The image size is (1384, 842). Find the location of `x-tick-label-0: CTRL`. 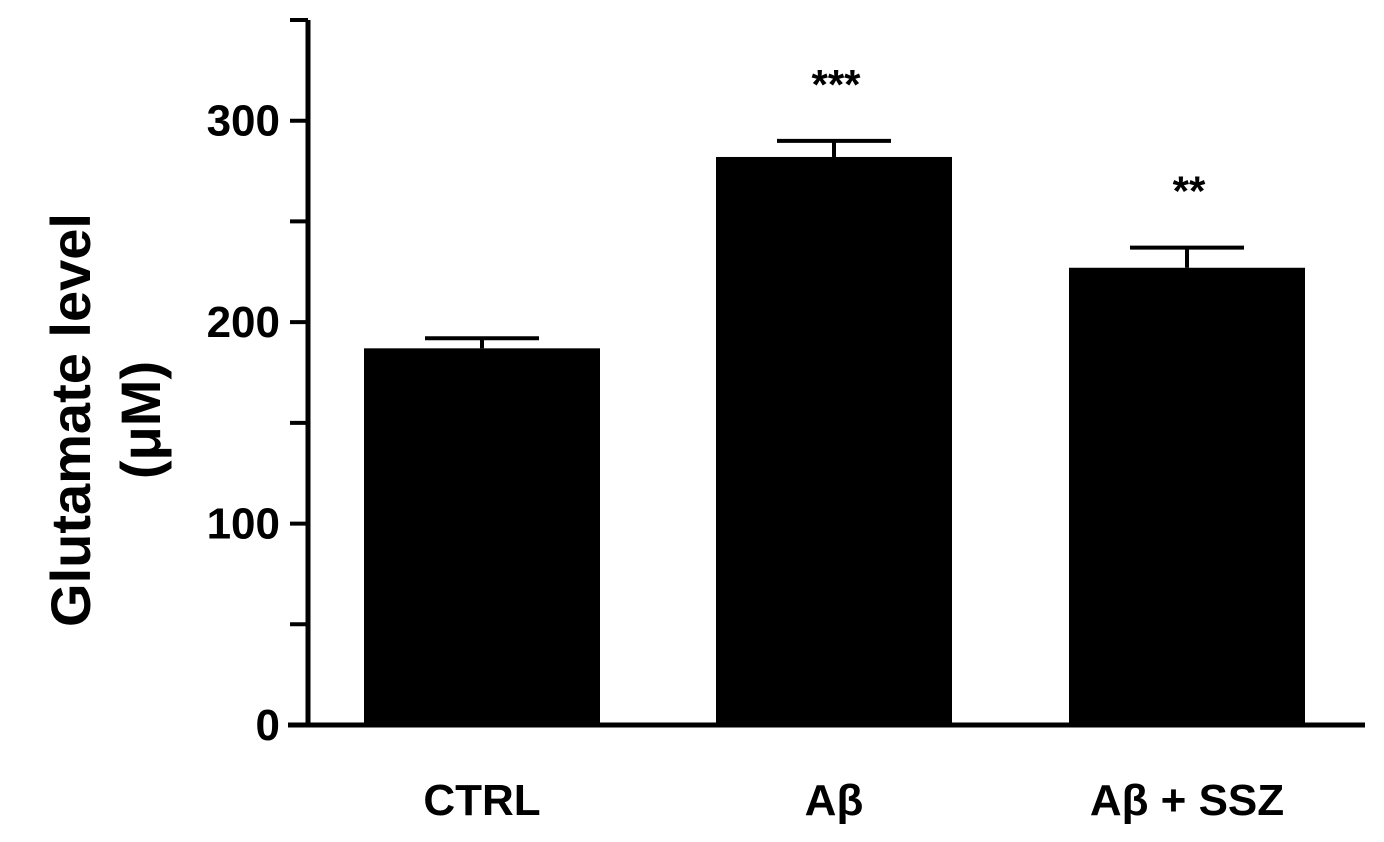

x-tick-label-0: CTRL is located at coordinates (481, 800).